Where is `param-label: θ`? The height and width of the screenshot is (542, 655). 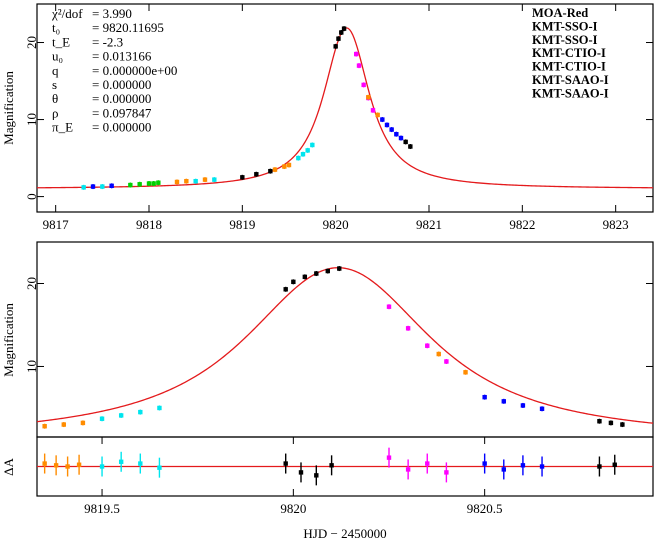 param-label: θ is located at coordinates (55, 98).